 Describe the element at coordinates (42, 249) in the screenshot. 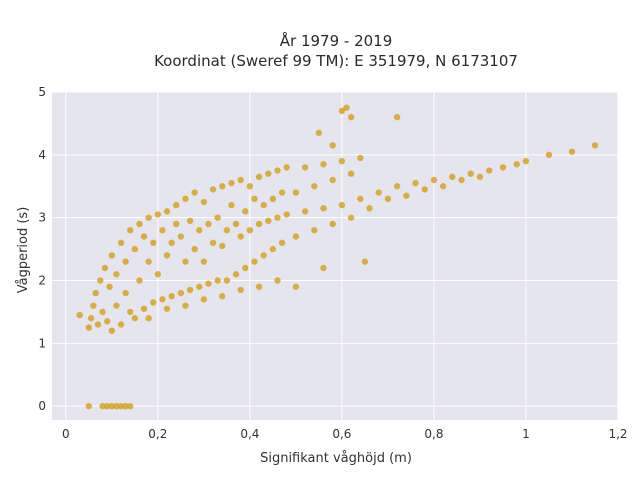

I see `y-axis-ticks: 0 1 2 3 4 5` at that location.